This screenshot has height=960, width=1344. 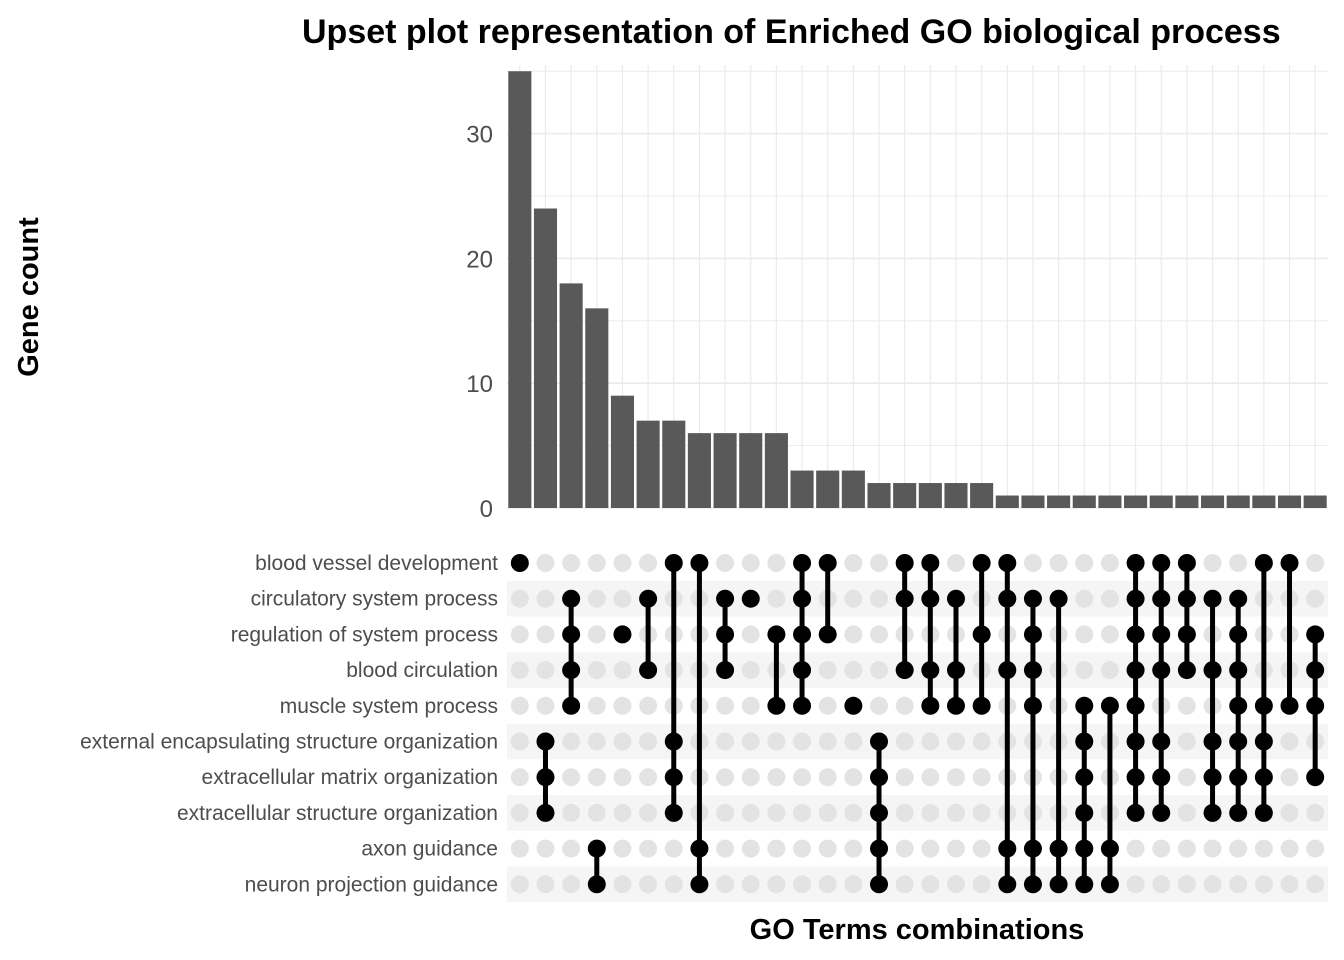 I want to click on y-tick-label: 0, so click(x=486, y=509).